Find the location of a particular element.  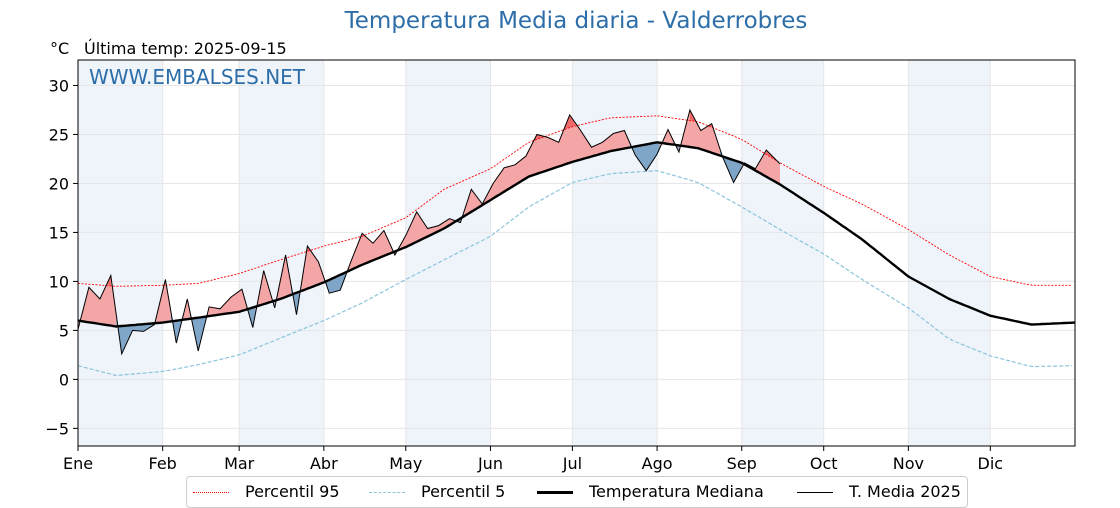

y-tick-label: −5 is located at coordinates (57, 428).